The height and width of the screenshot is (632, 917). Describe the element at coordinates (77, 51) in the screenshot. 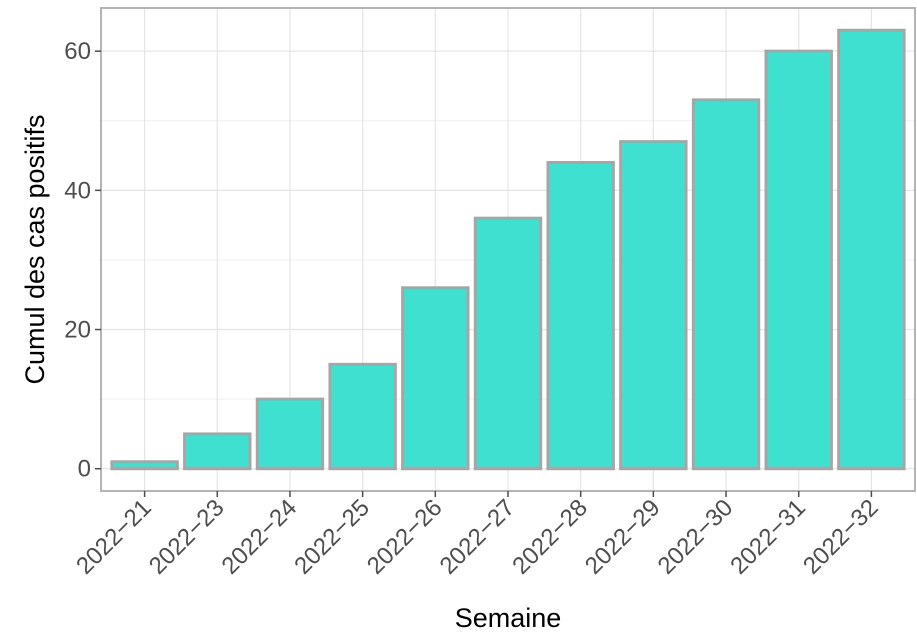

I see `y-tick-label: 60` at that location.